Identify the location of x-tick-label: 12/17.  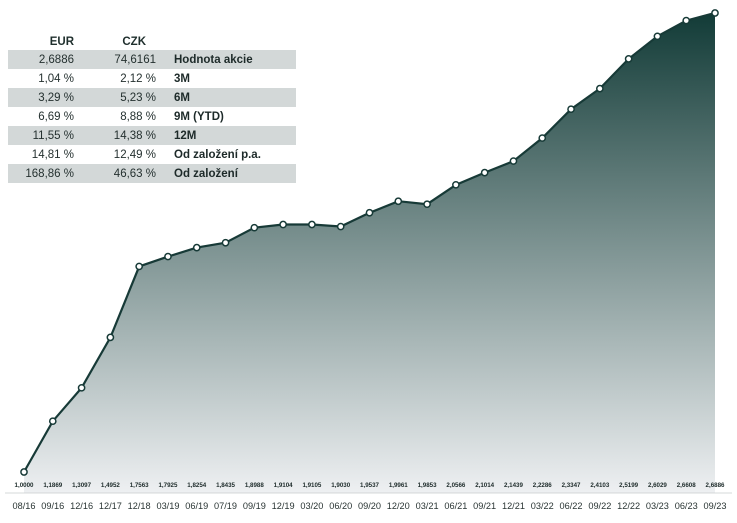
(110, 506).